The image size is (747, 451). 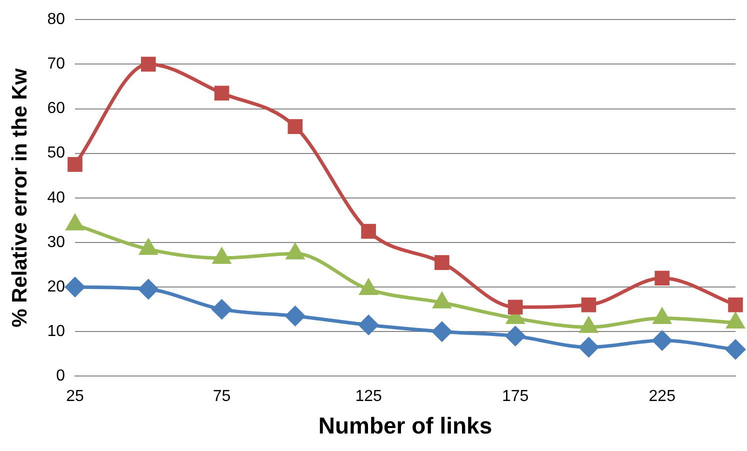 What do you see at coordinates (56, 242) in the screenshot?
I see `y-tick-label: 30` at bounding box center [56, 242].